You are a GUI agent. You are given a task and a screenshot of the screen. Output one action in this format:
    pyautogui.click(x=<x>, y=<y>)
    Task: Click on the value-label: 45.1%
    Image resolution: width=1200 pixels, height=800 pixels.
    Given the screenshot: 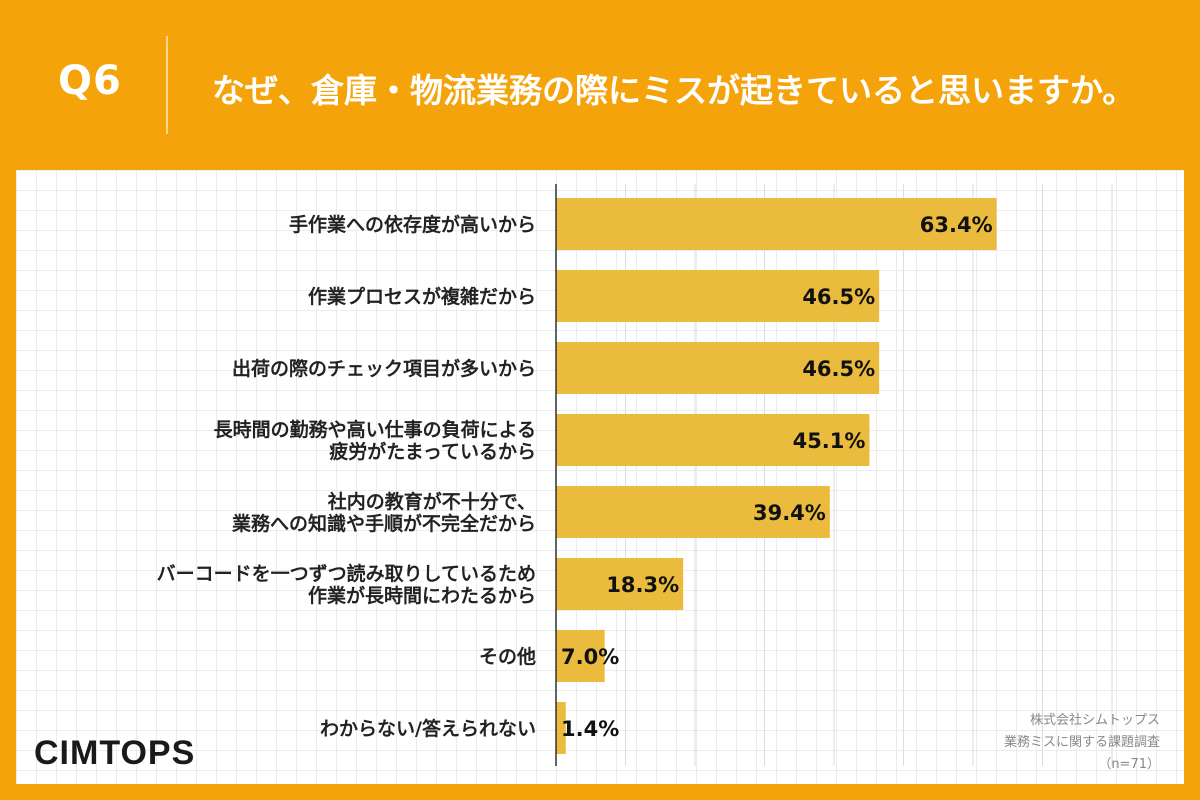 What is the action you would take?
    pyautogui.click(x=829, y=441)
    